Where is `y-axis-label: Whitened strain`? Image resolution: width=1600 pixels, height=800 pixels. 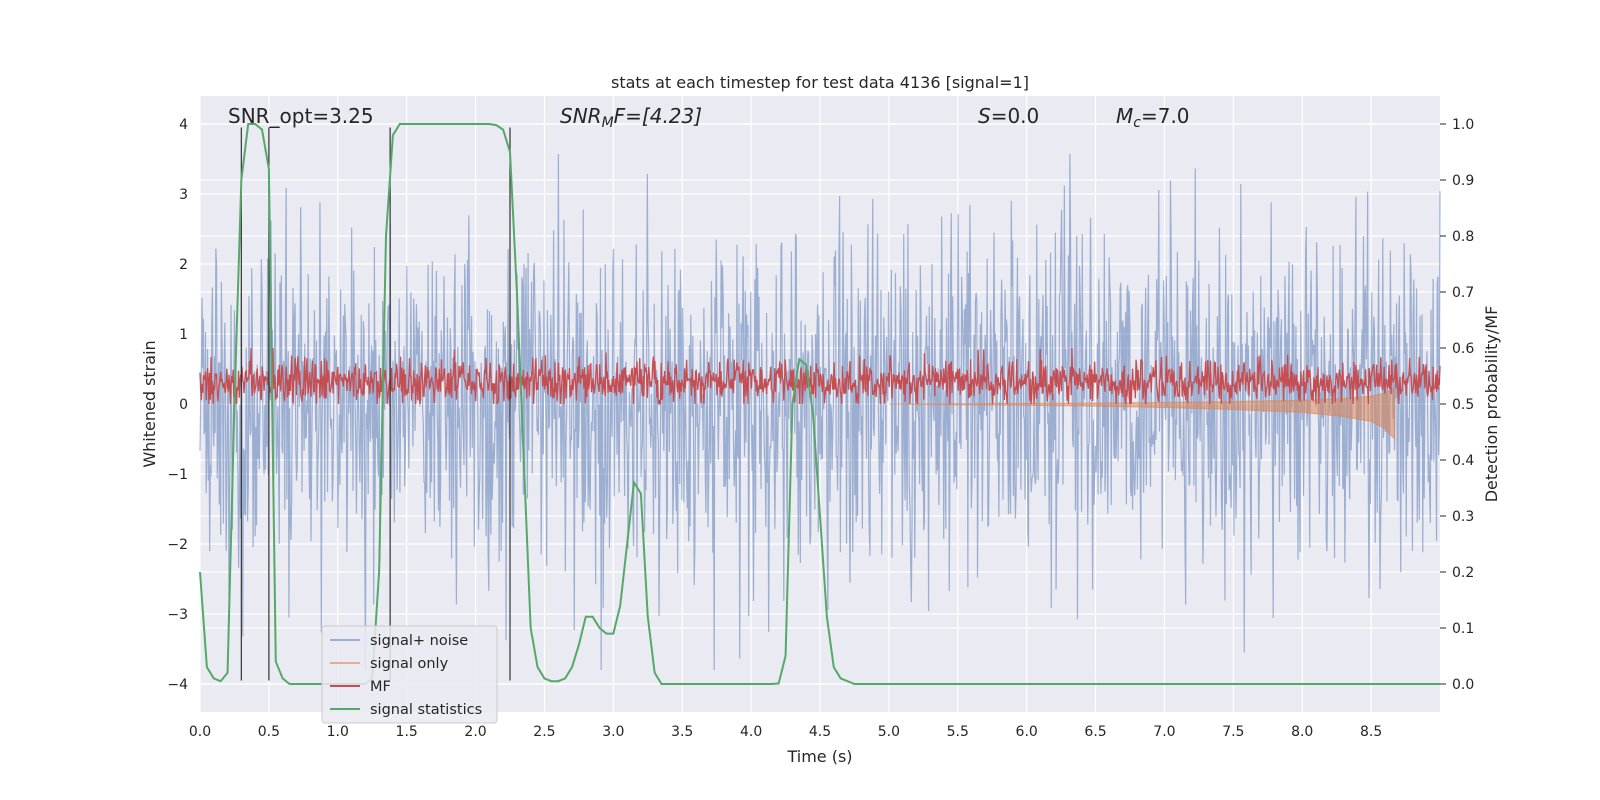 y-axis-label: Whitened strain is located at coordinates (149, 403).